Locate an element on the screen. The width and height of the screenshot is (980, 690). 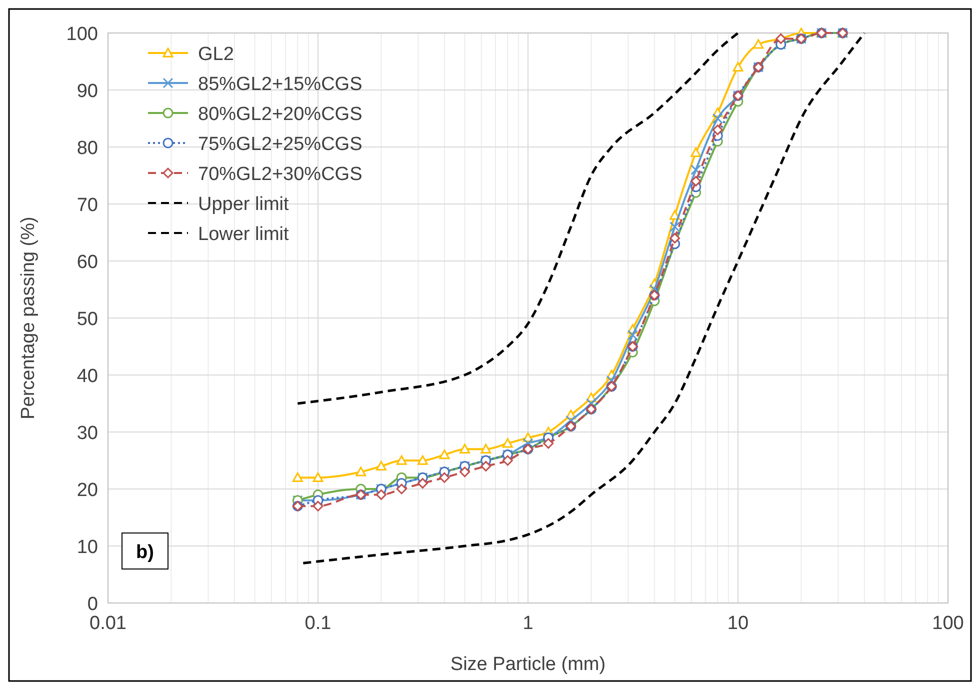
legend-label: 70%GL2+30%CGS is located at coordinates (280, 174).